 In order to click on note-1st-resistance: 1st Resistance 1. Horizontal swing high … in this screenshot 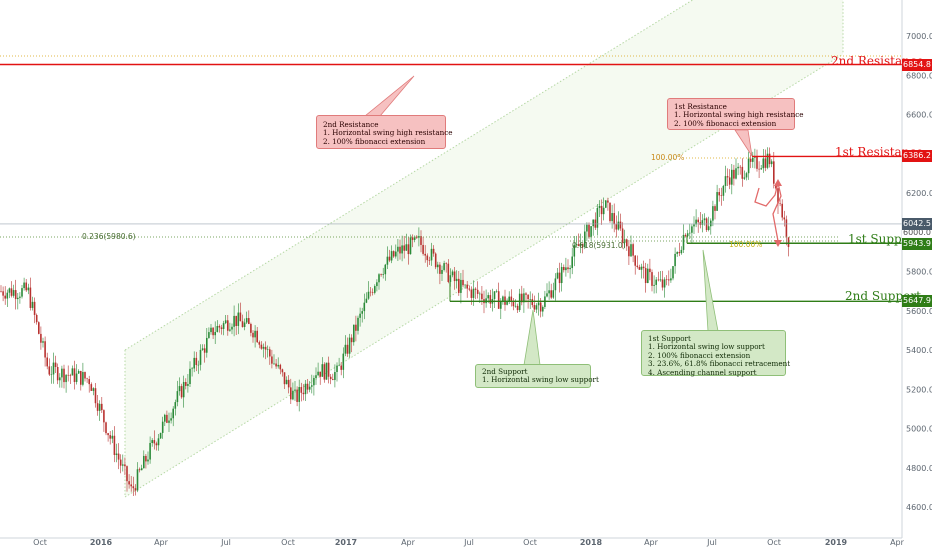, I will do `click(735, 114)`.